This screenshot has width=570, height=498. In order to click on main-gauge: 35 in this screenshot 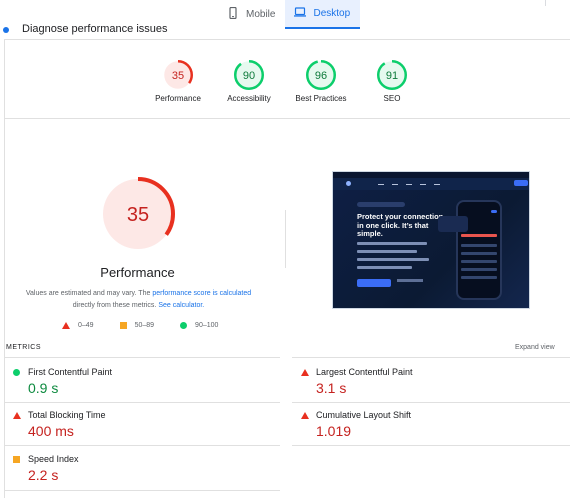, I will do `click(138, 214)`.